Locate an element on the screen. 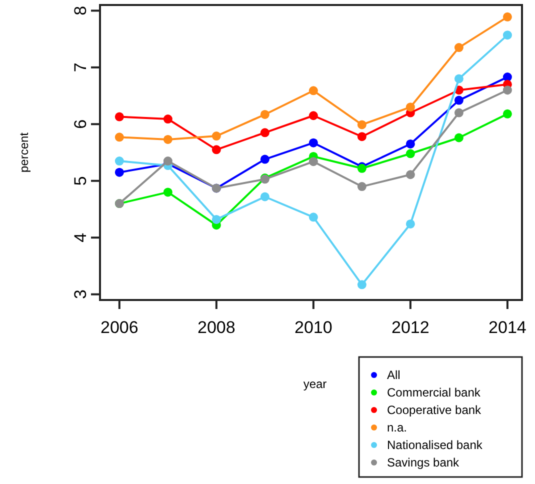 The image size is (535, 484). x-tick-label: 2014 is located at coordinates (507, 327).